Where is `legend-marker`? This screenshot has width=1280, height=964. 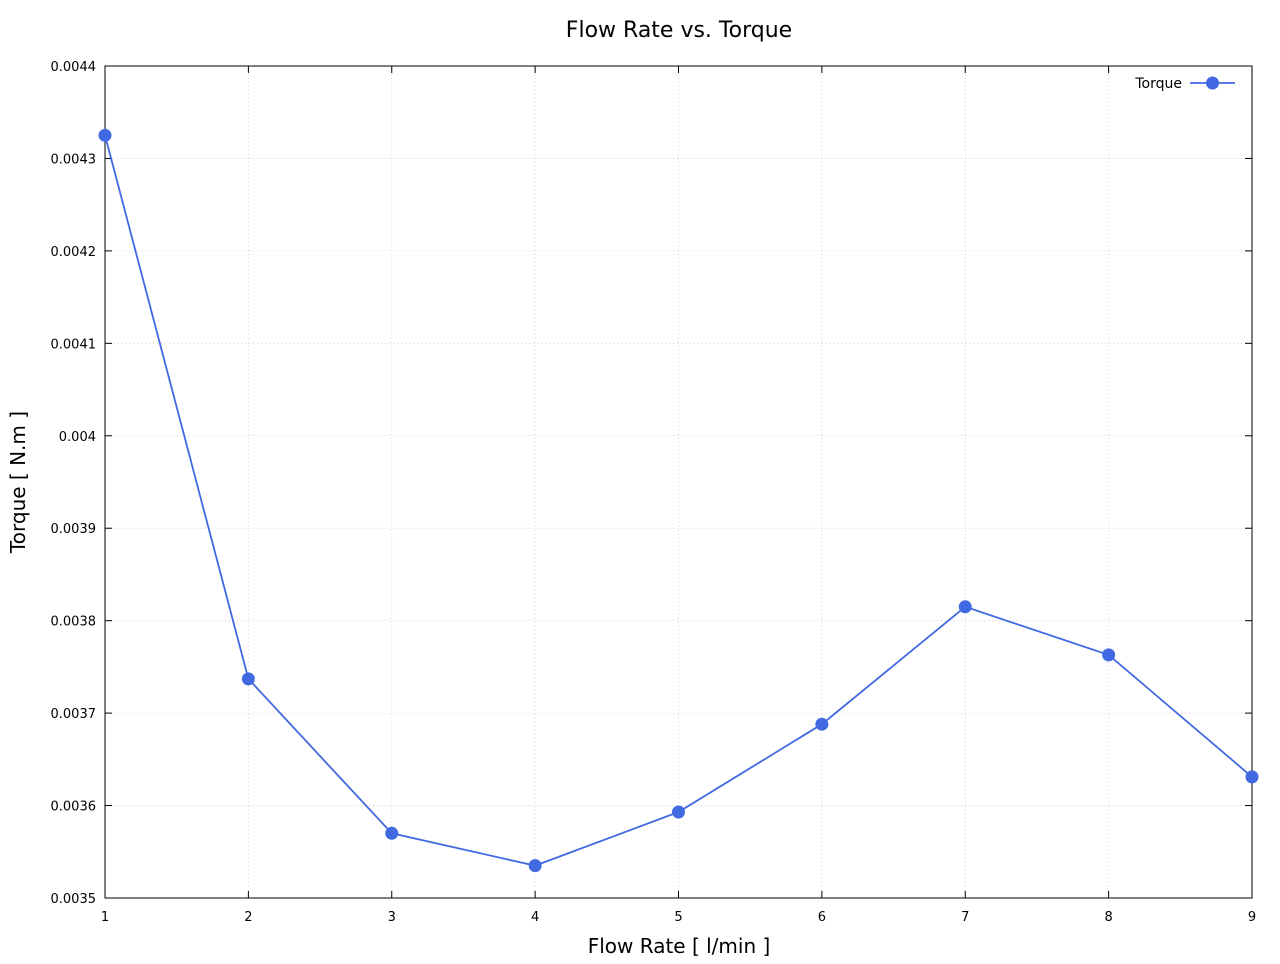 legend-marker is located at coordinates (1212, 83).